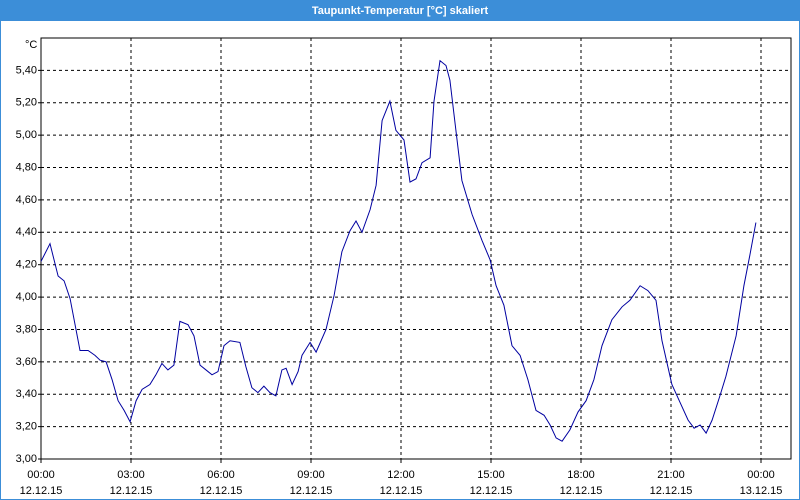 This screenshot has height=500, width=800. Describe the element at coordinates (671, 475) in the screenshot. I see `x-tick-label: 21:00` at that location.